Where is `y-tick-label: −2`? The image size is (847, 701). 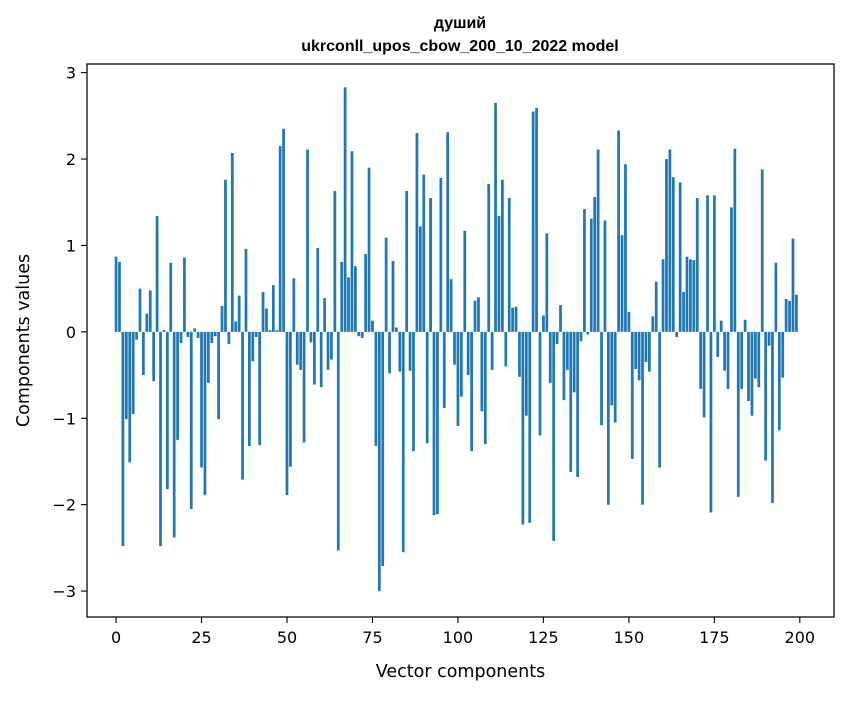
y-tick-label: −2 is located at coordinates (64, 505).